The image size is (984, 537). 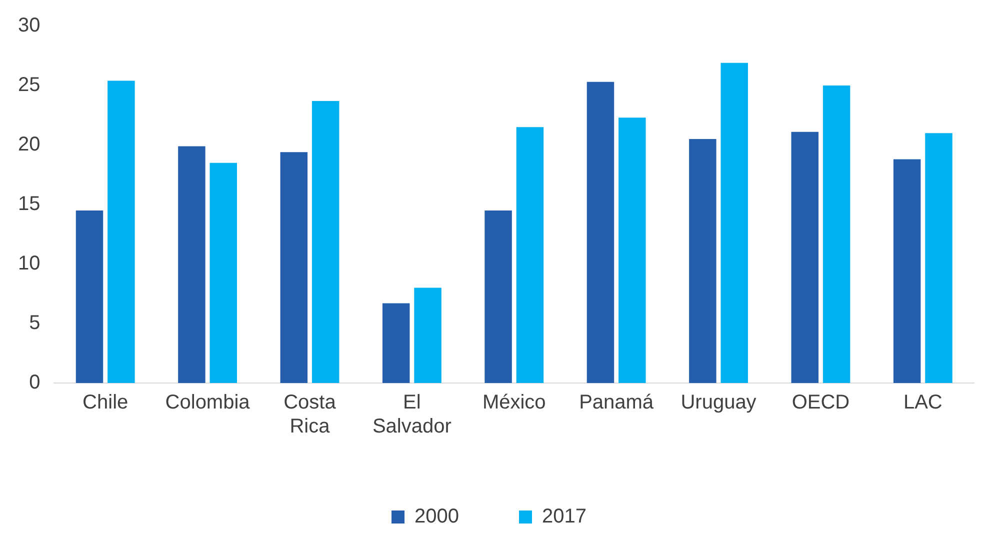 I want to click on x-tick-label: OECD, so click(x=821, y=403).